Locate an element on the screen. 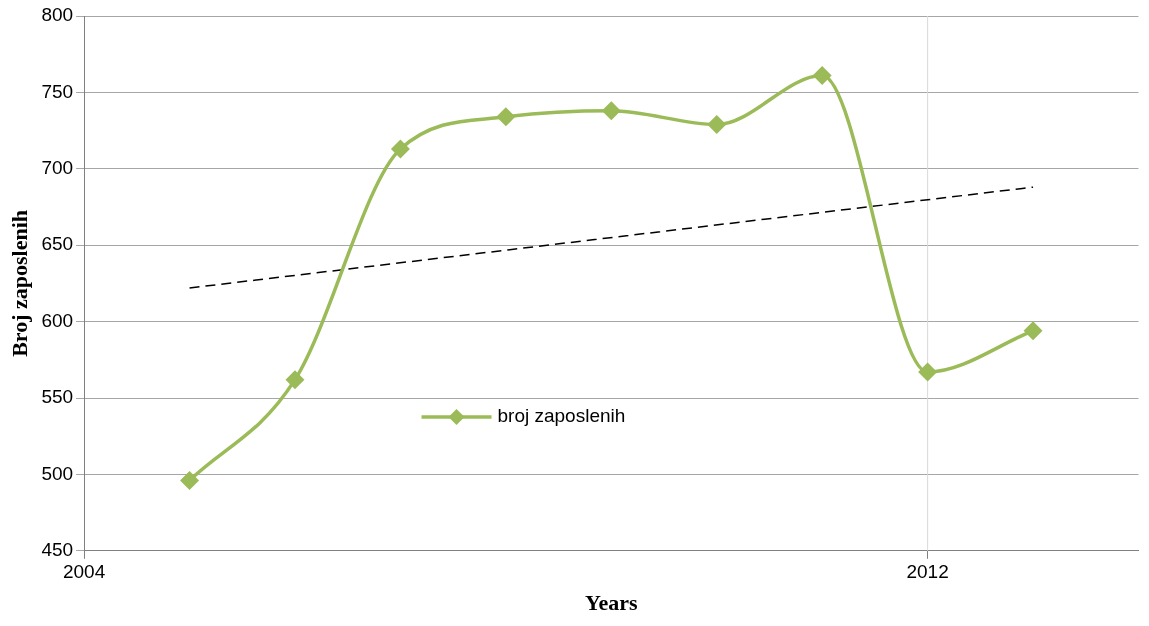 This screenshot has width=1149, height=626. x-tick-label: 2012 is located at coordinates (927, 572).